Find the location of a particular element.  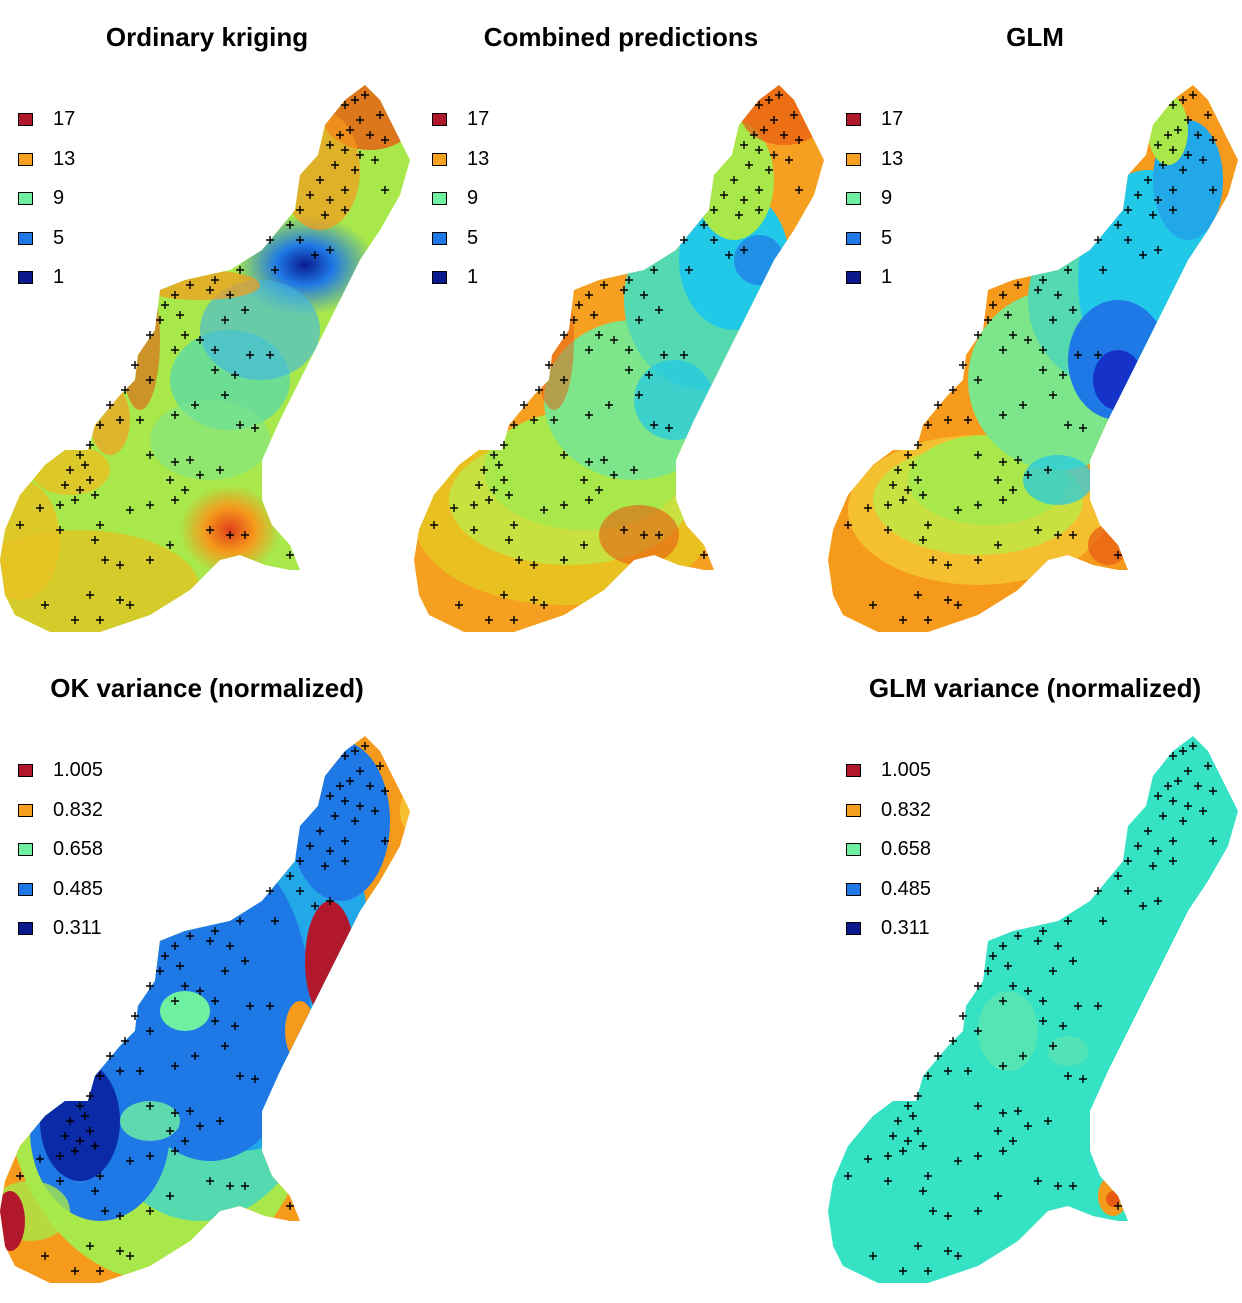

ok-variance-map is located at coordinates (205, 1009).